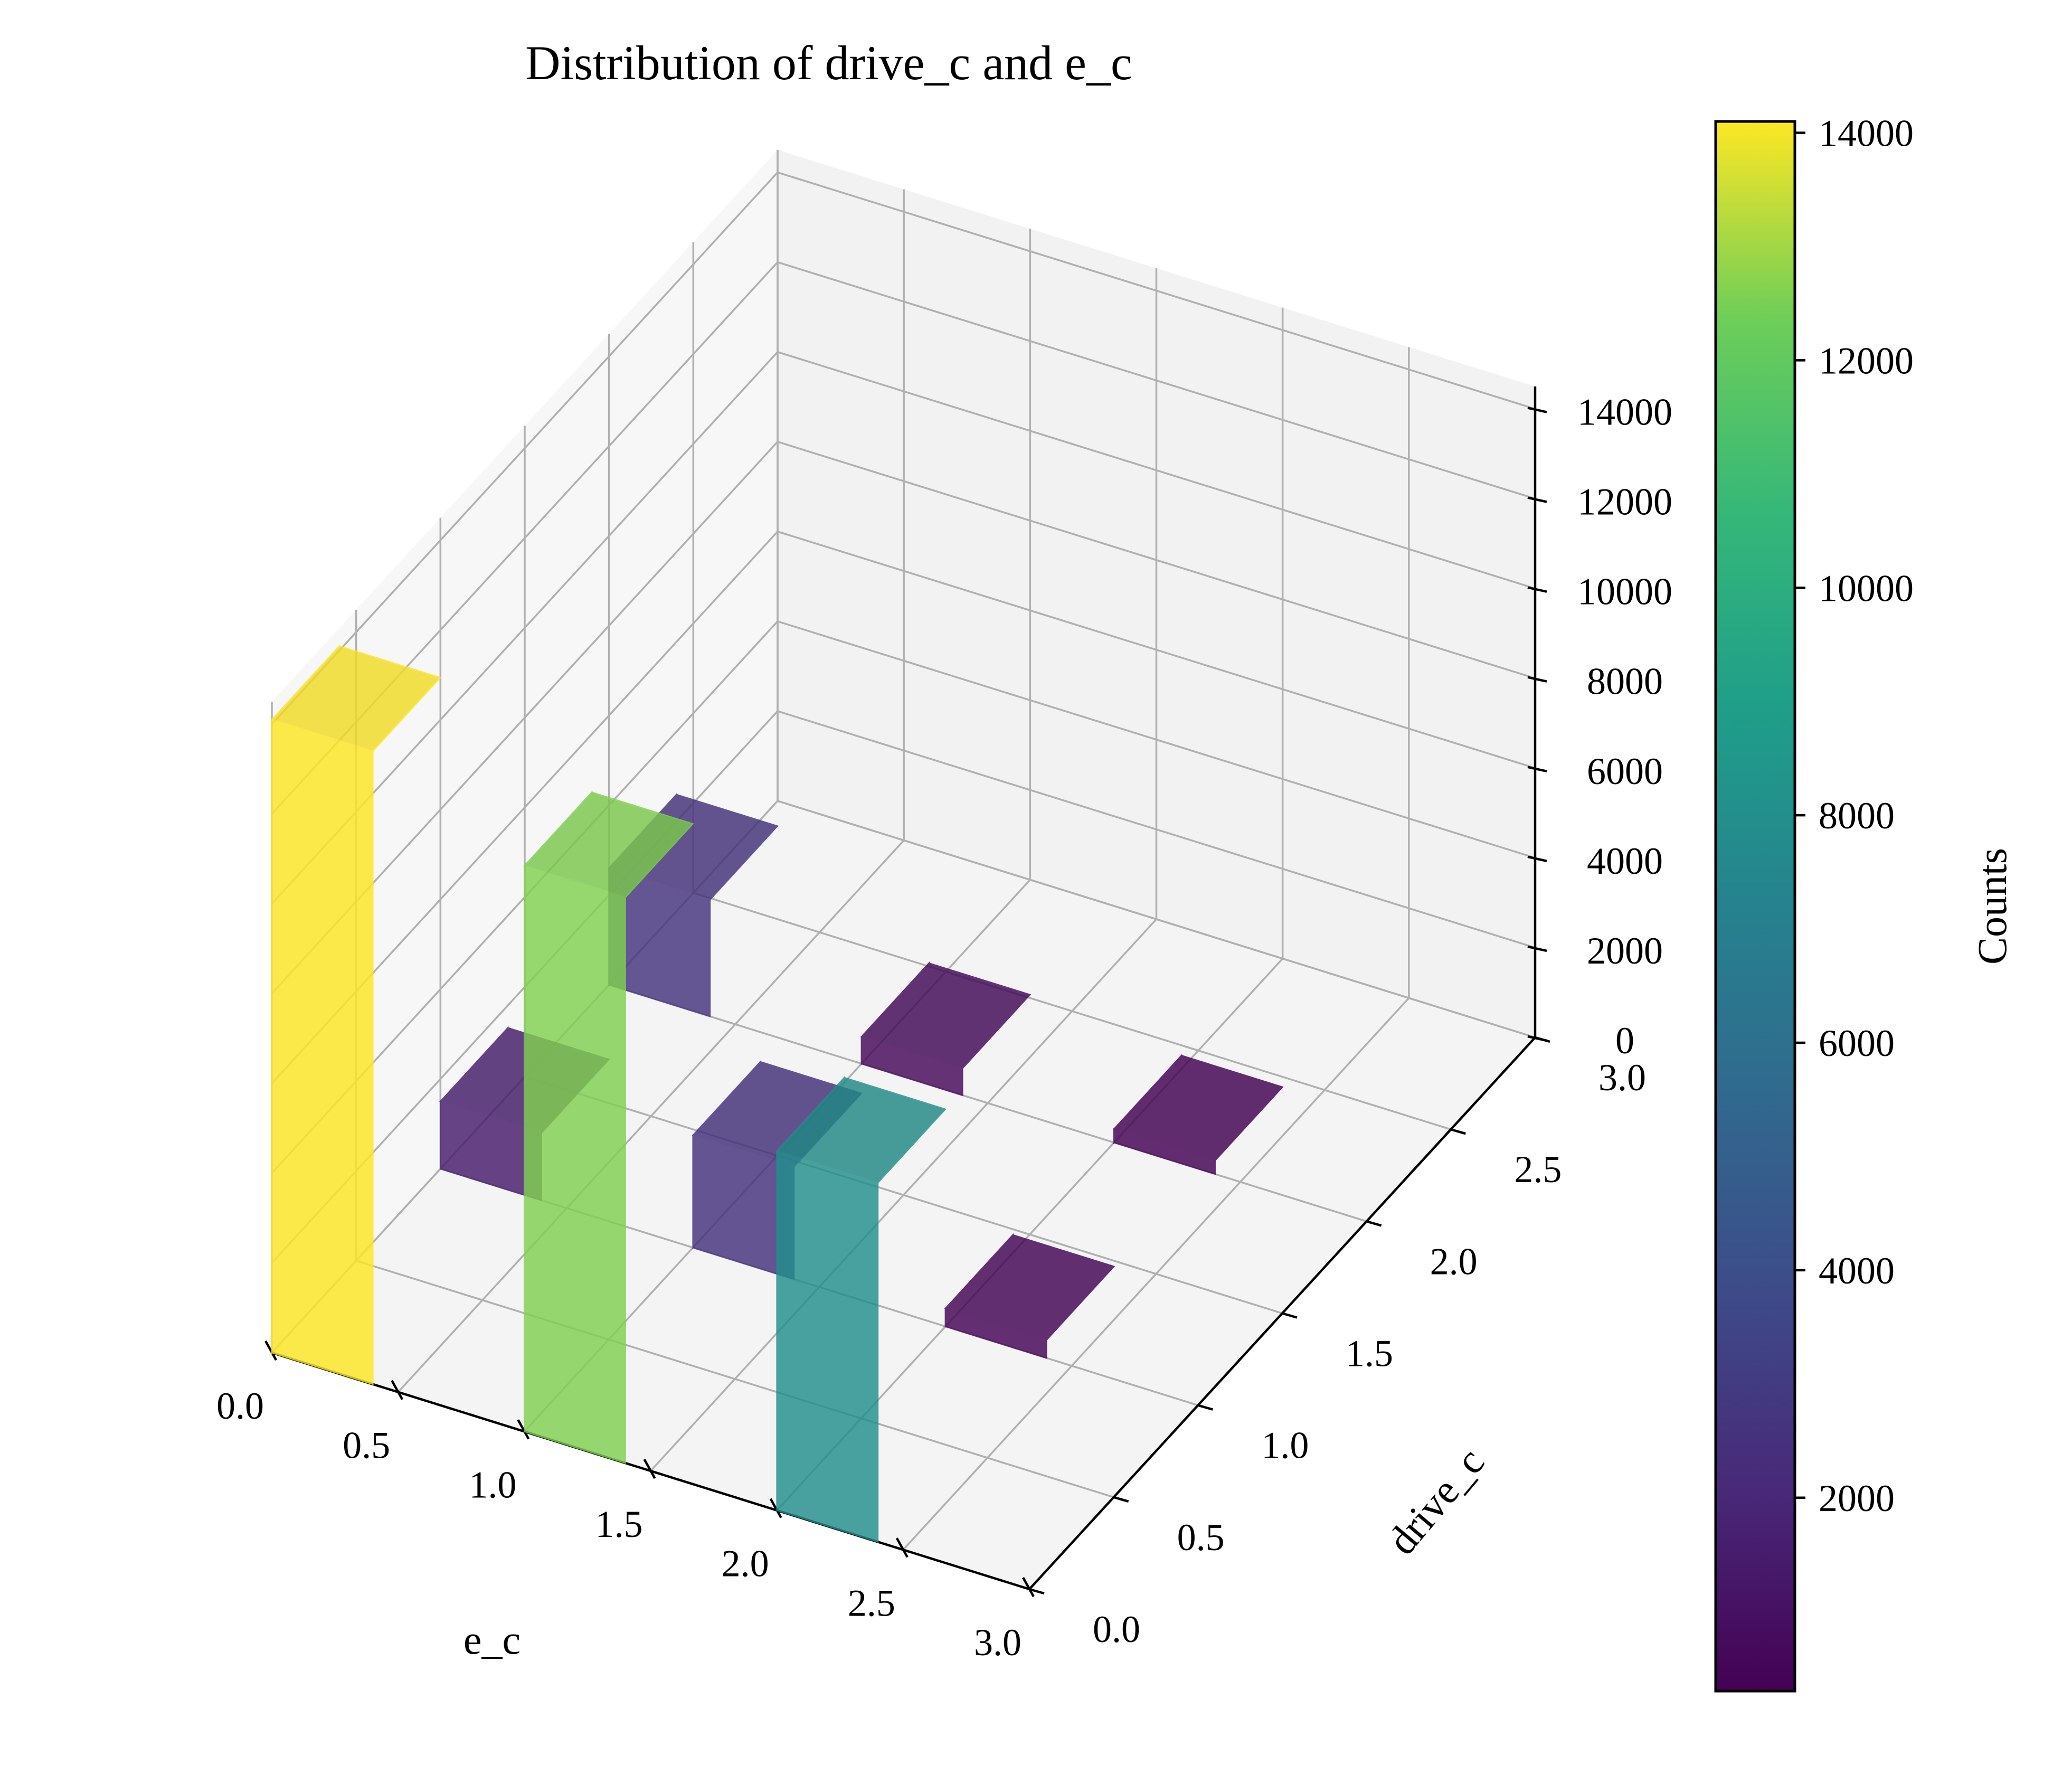 Image resolution: width=2072 pixels, height=1765 pixels. What do you see at coordinates (1625, 771) in the screenshot?
I see `z-tick-label: 6000` at bounding box center [1625, 771].